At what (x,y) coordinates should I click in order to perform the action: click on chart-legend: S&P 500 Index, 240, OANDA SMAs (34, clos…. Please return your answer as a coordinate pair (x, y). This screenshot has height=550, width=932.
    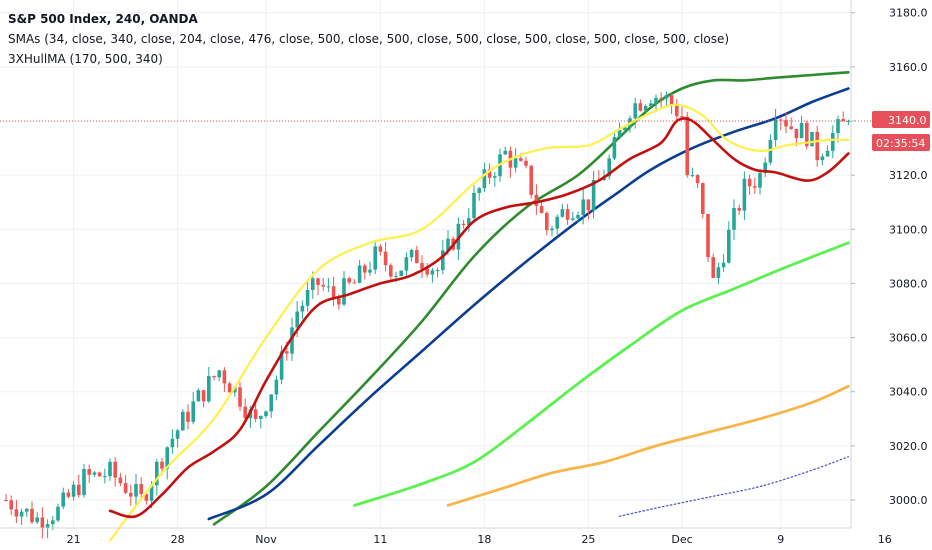
    Looking at the image, I should click on (368, 39).